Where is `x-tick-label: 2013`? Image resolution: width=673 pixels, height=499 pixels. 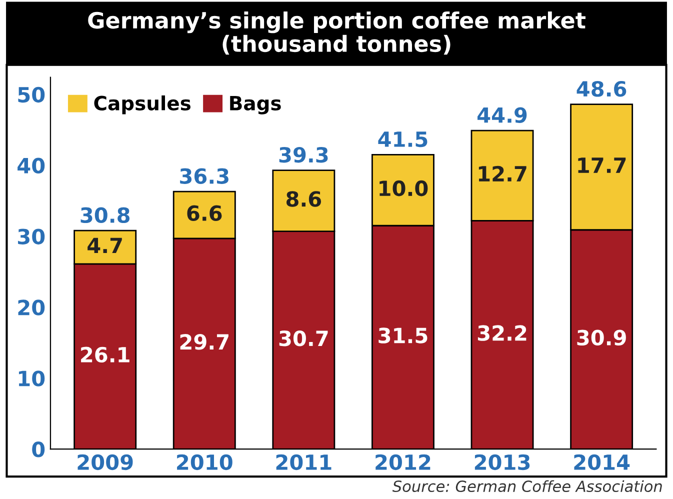 x-tick-label: 2013 is located at coordinates (502, 462).